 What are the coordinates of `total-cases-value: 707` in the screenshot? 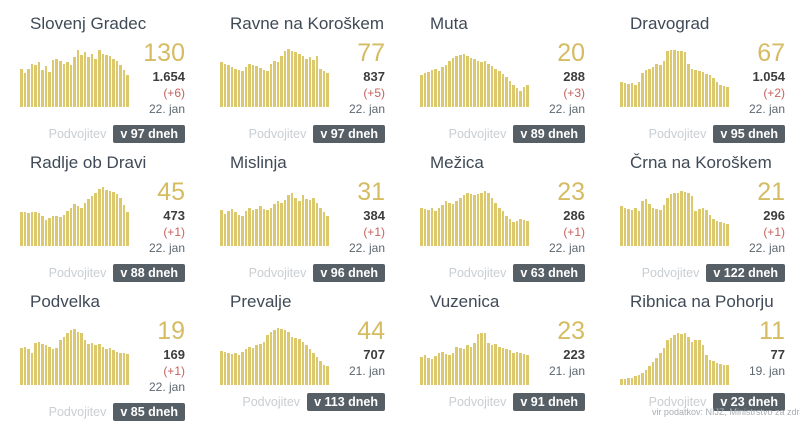 It's located at (374, 355).